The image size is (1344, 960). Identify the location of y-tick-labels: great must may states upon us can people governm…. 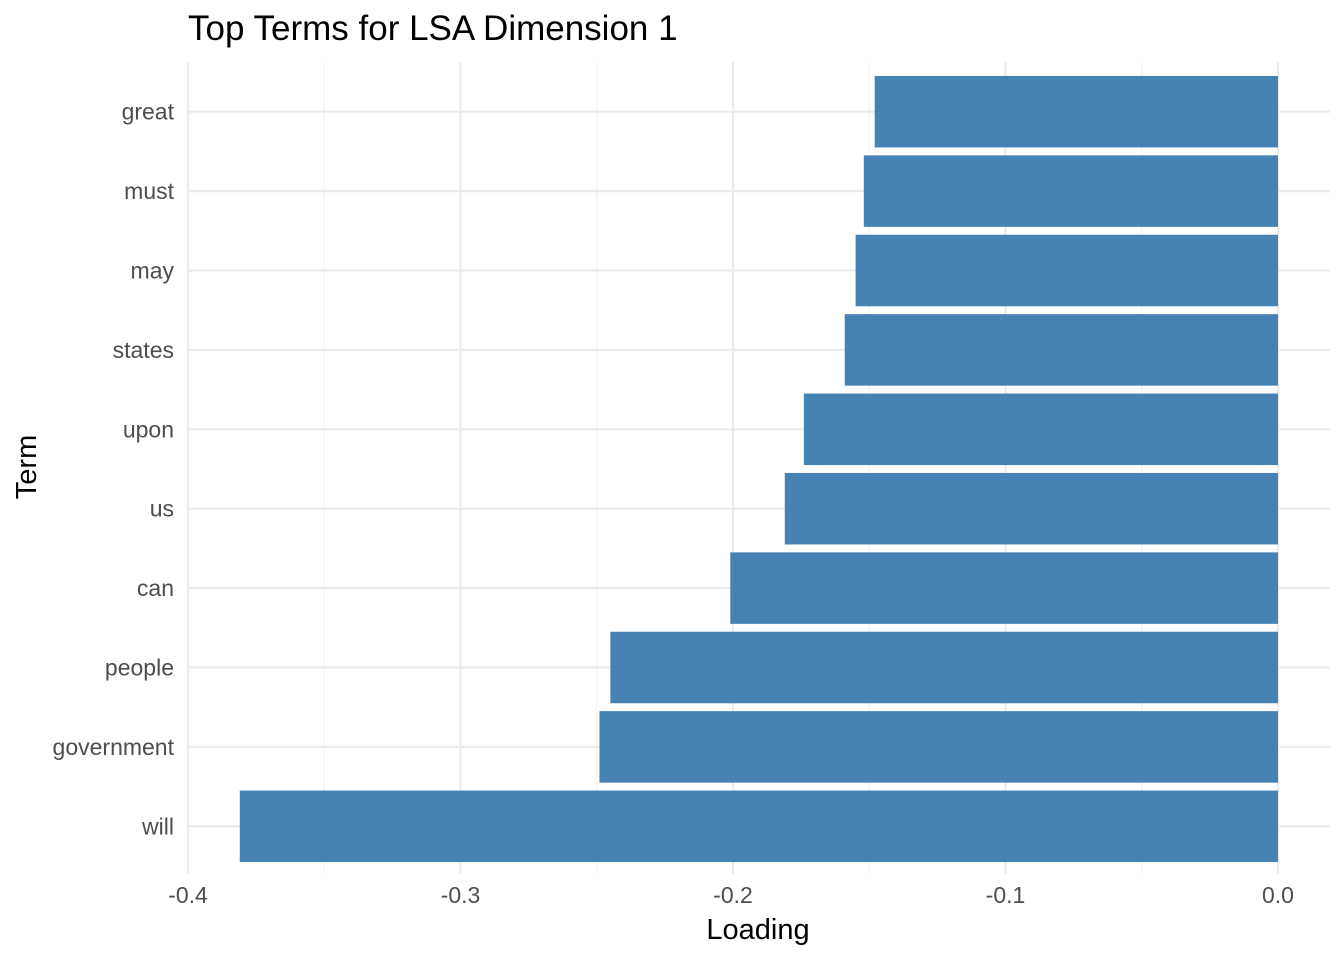
(114, 469).